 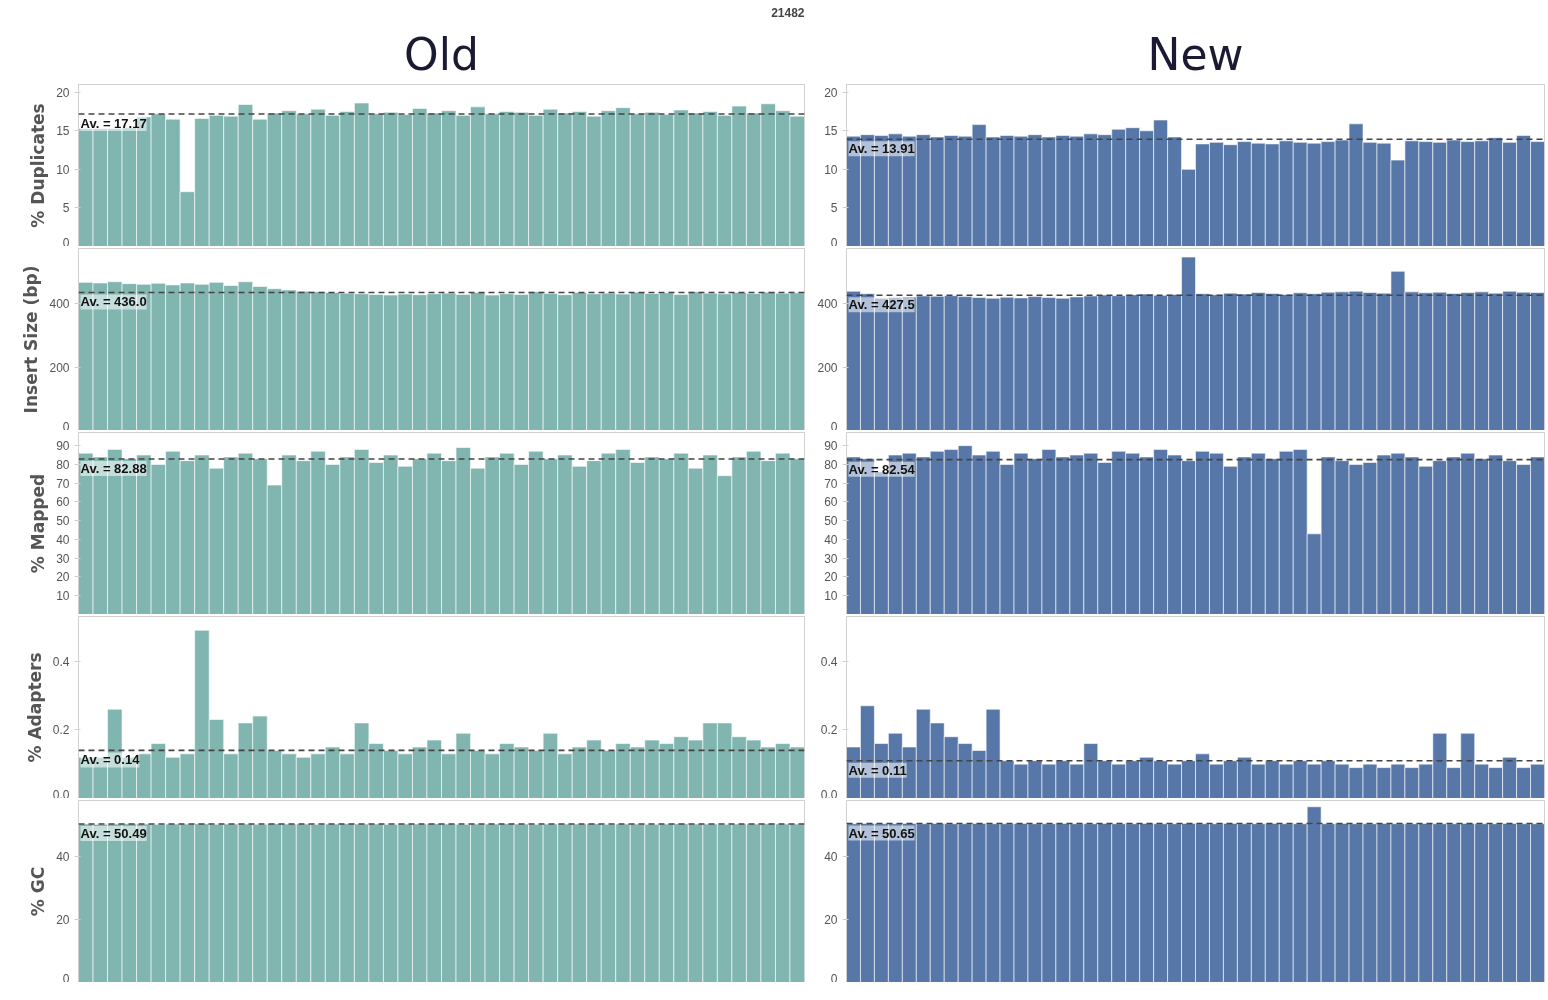 What do you see at coordinates (441, 54) in the screenshot?
I see `chart-title: Old` at bounding box center [441, 54].